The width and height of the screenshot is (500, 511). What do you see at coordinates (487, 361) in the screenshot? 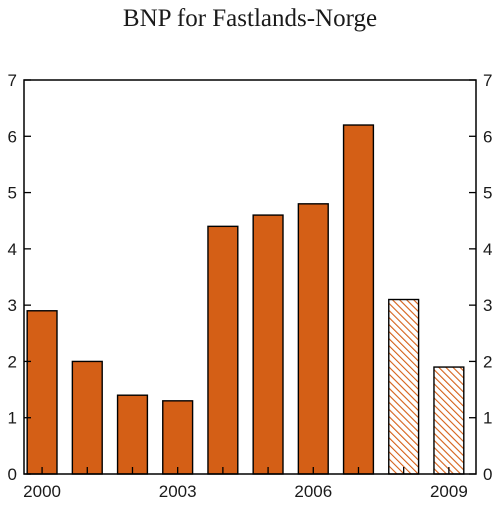
I see `y-tick-label-right: 2` at bounding box center [487, 361].